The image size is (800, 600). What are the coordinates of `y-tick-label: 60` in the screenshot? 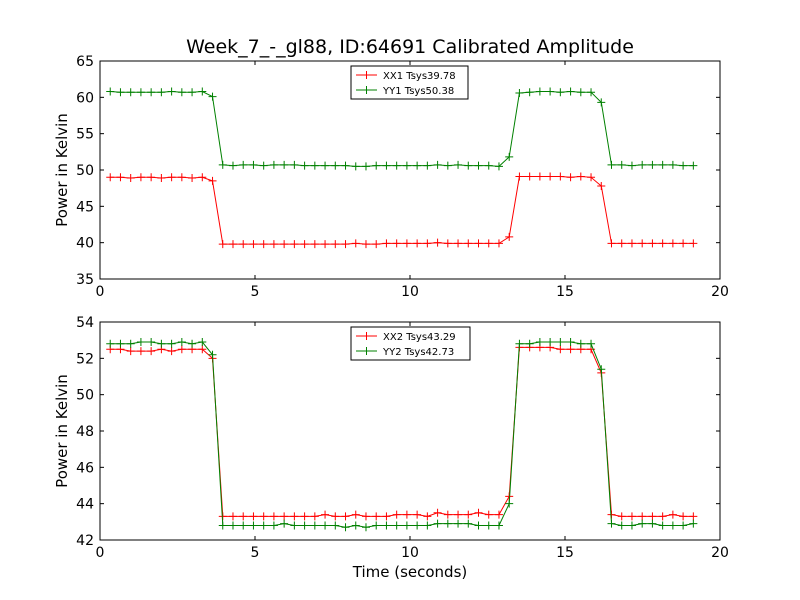 It's located at (85, 98).